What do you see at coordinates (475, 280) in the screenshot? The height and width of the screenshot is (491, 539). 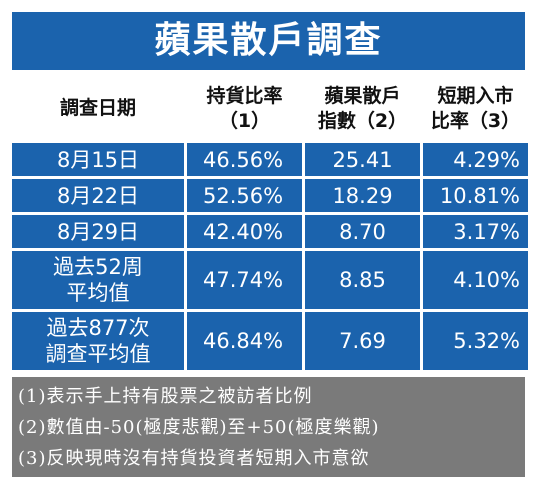 I see `row-short: 4.10%` at bounding box center [475, 280].